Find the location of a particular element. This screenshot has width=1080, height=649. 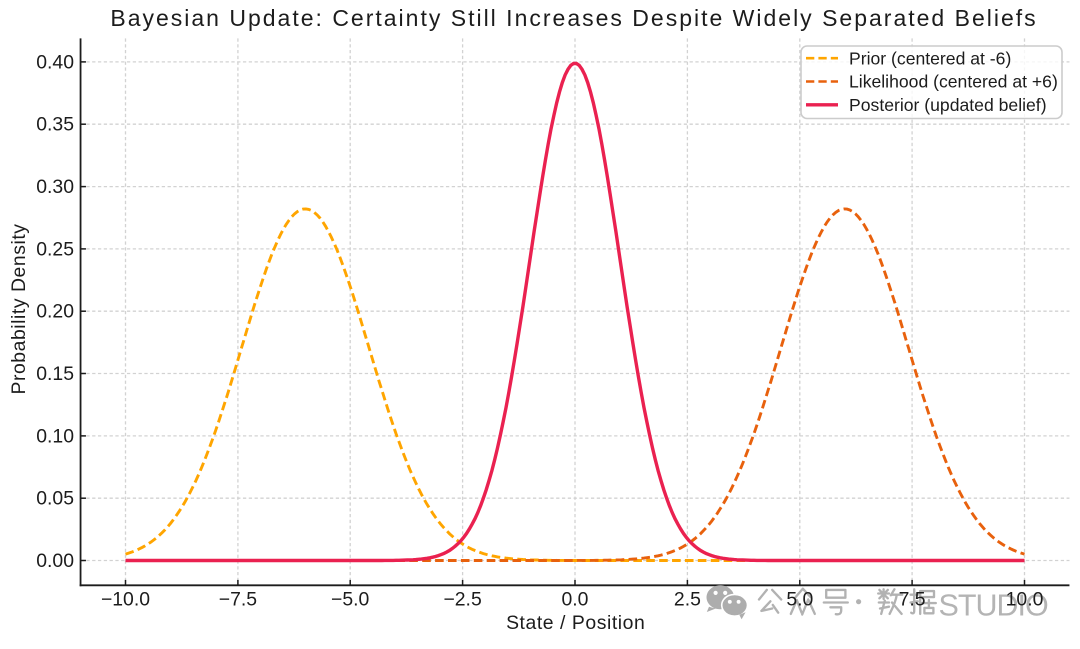

svg-text: 0.35 is located at coordinates (55, 125).